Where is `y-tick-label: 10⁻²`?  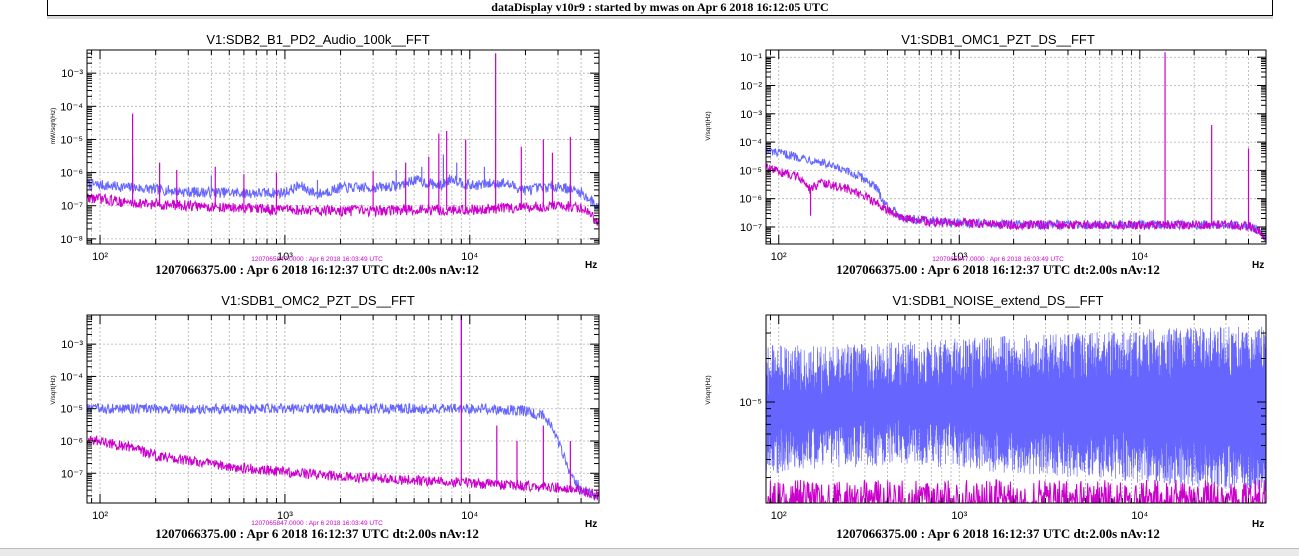 y-tick-label: 10⁻² is located at coordinates (751, 87).